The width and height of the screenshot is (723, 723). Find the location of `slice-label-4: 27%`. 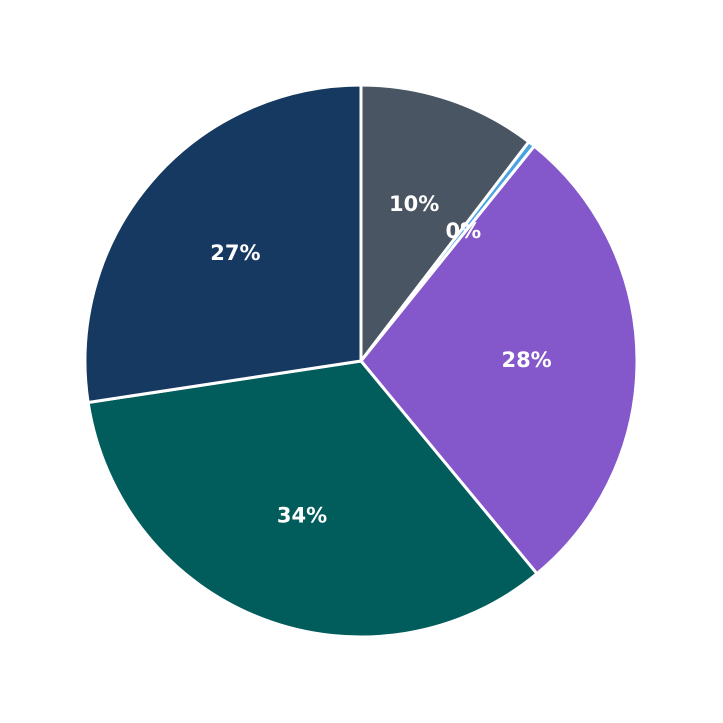

slice-label-4: 27% is located at coordinates (235, 253).